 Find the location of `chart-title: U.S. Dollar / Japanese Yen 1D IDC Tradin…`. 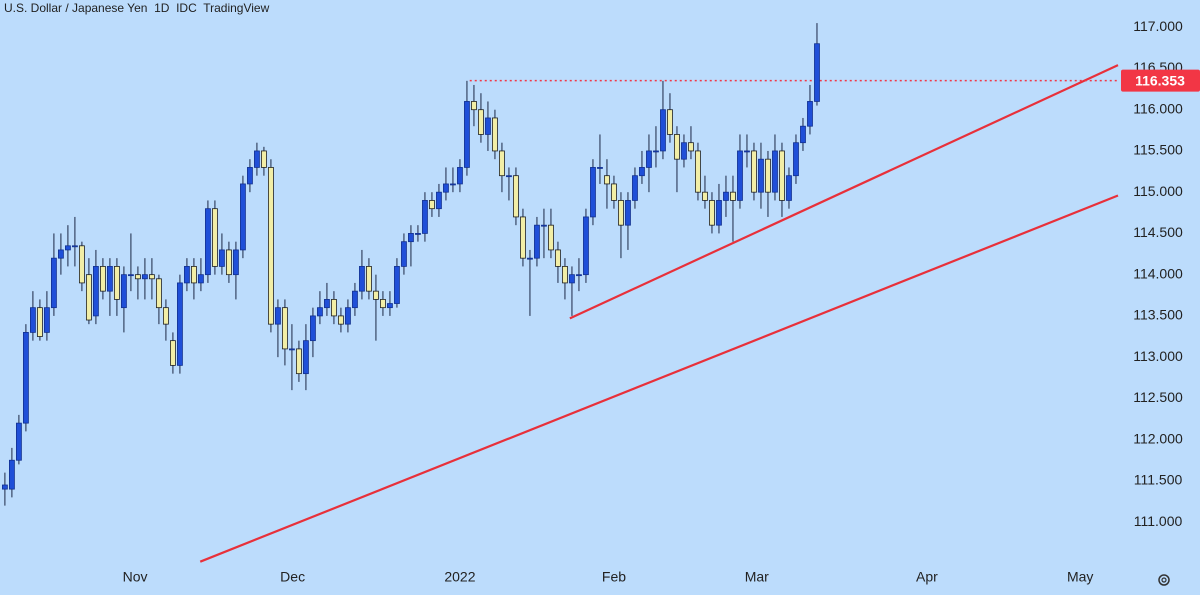

chart-title: U.S. Dollar / Japanese Yen 1D IDC Tradin… is located at coordinates (137, 8).